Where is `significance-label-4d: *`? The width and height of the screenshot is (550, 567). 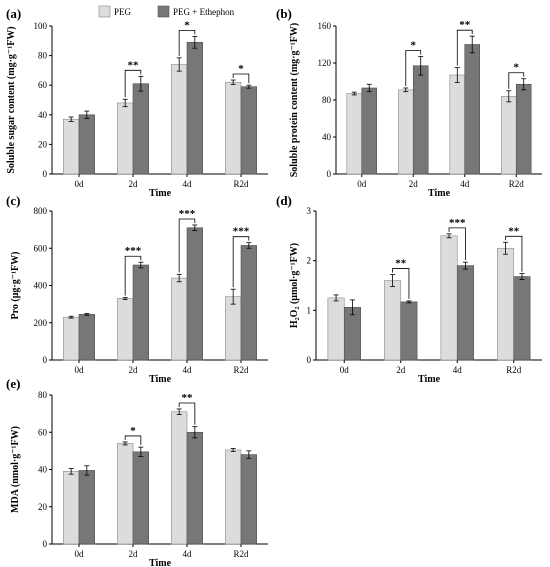 significance-label-4d: * is located at coordinates (187, 25).